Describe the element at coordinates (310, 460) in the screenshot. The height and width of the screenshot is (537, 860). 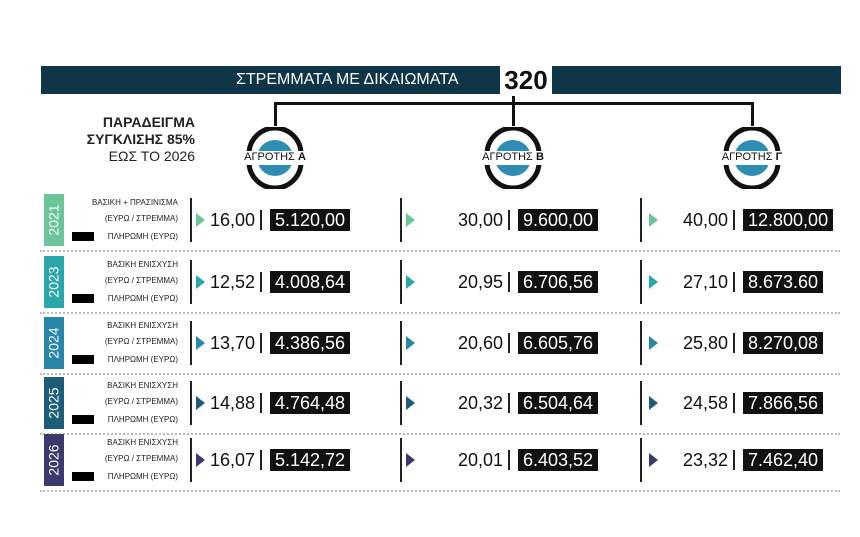
I see `payment-value: 5.142,72` at that location.